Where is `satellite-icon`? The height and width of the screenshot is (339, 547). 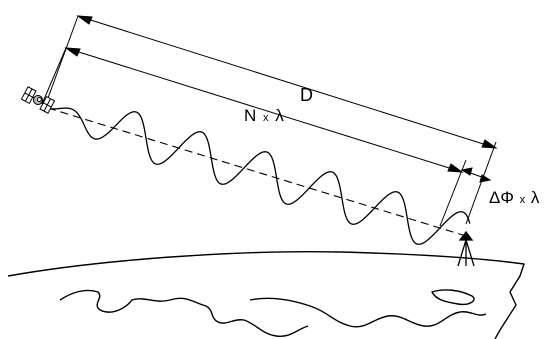
satellite-icon is located at coordinates (38, 100).